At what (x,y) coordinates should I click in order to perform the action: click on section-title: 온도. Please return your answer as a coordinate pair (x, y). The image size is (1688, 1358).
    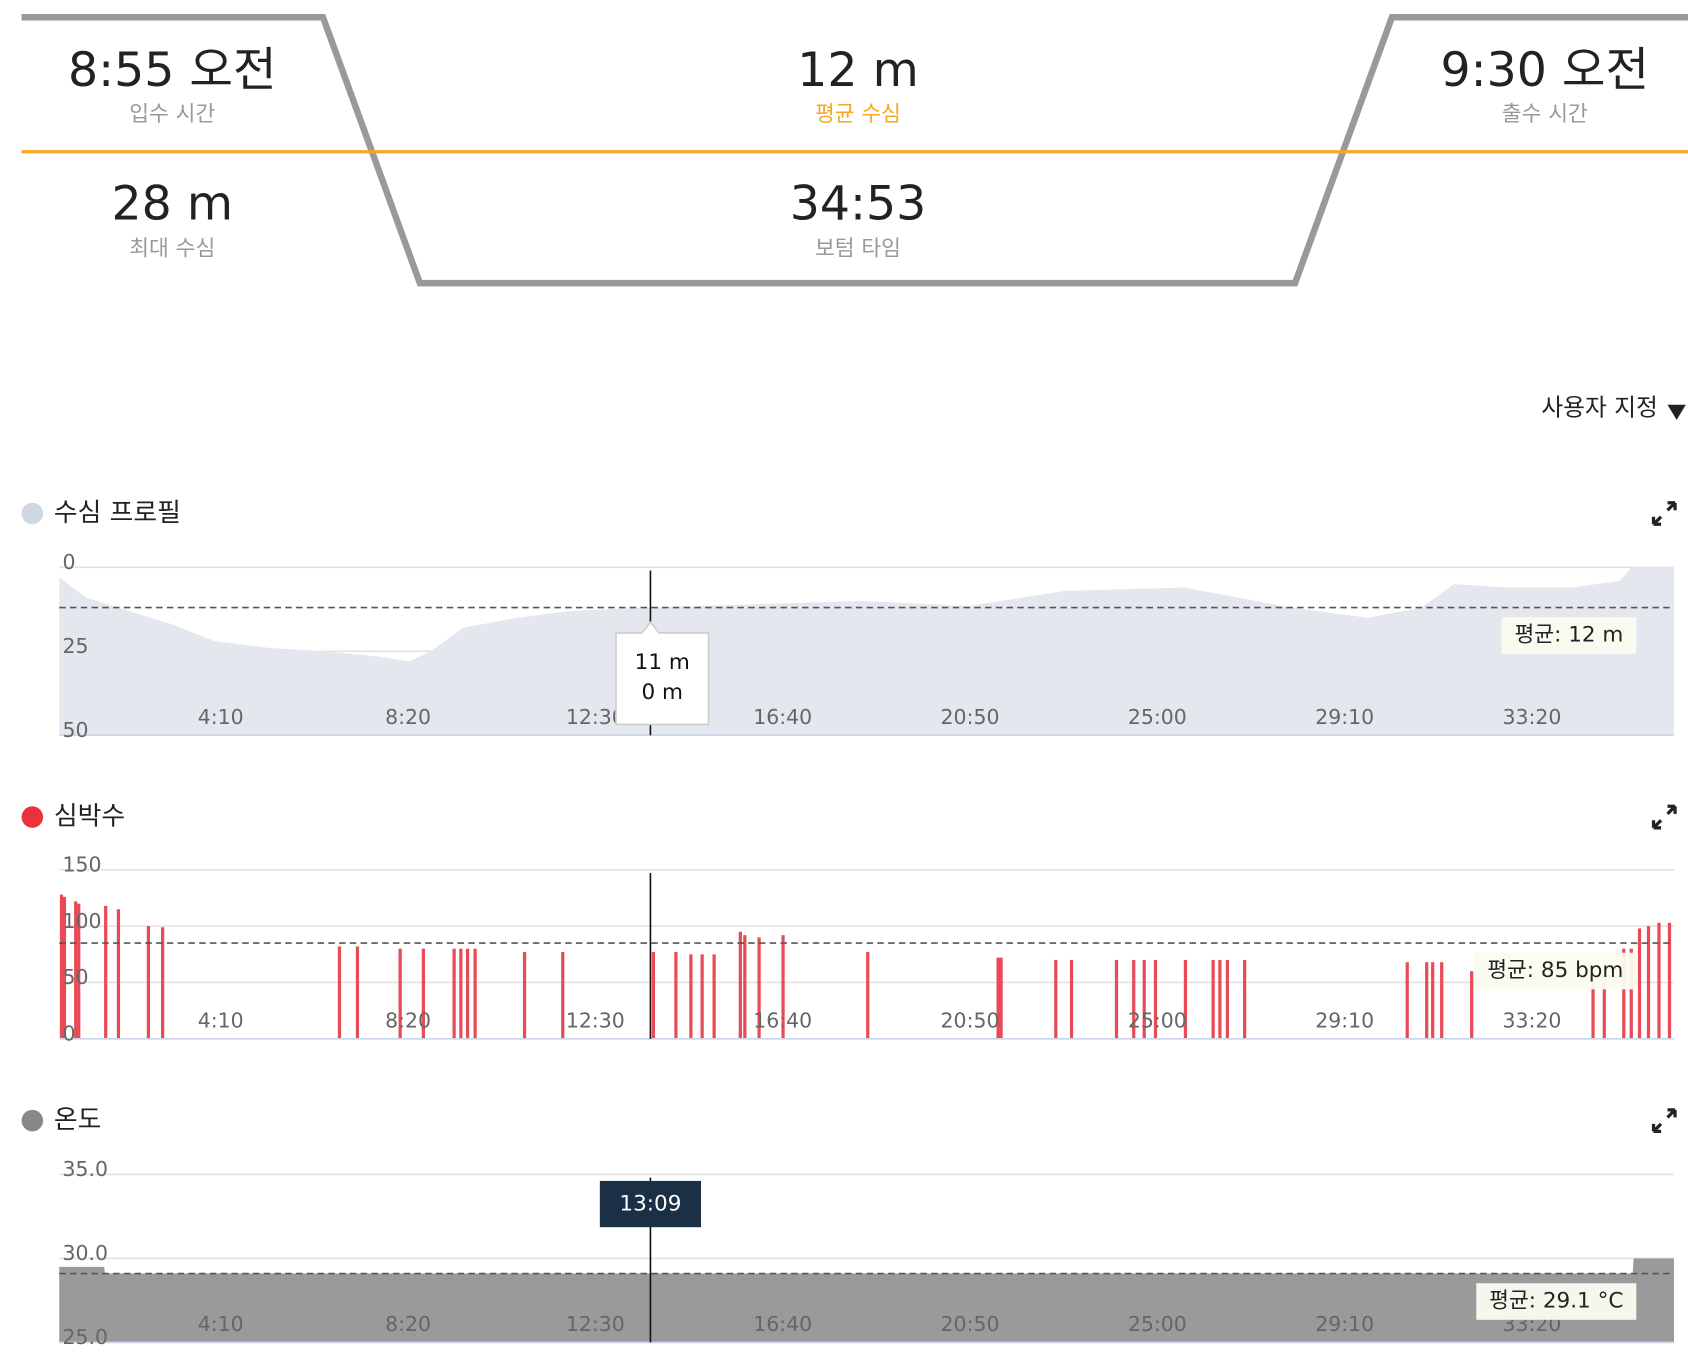
    Looking at the image, I should click on (78, 1120).